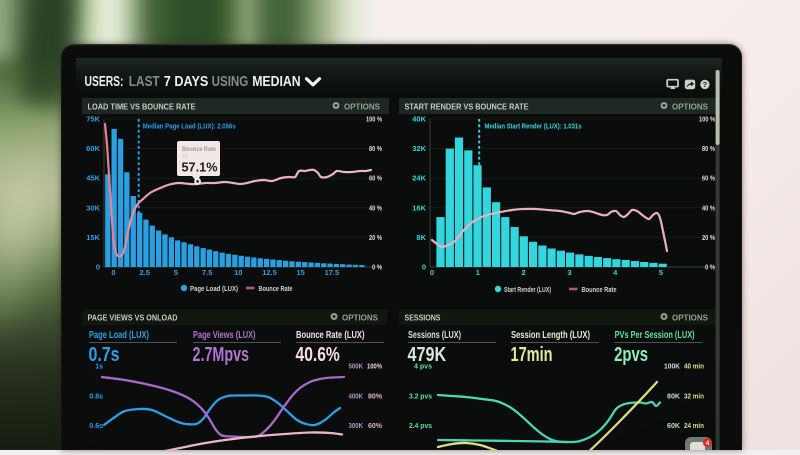 The height and width of the screenshot is (455, 800). I want to click on svg-text: 10, so click(238, 272).